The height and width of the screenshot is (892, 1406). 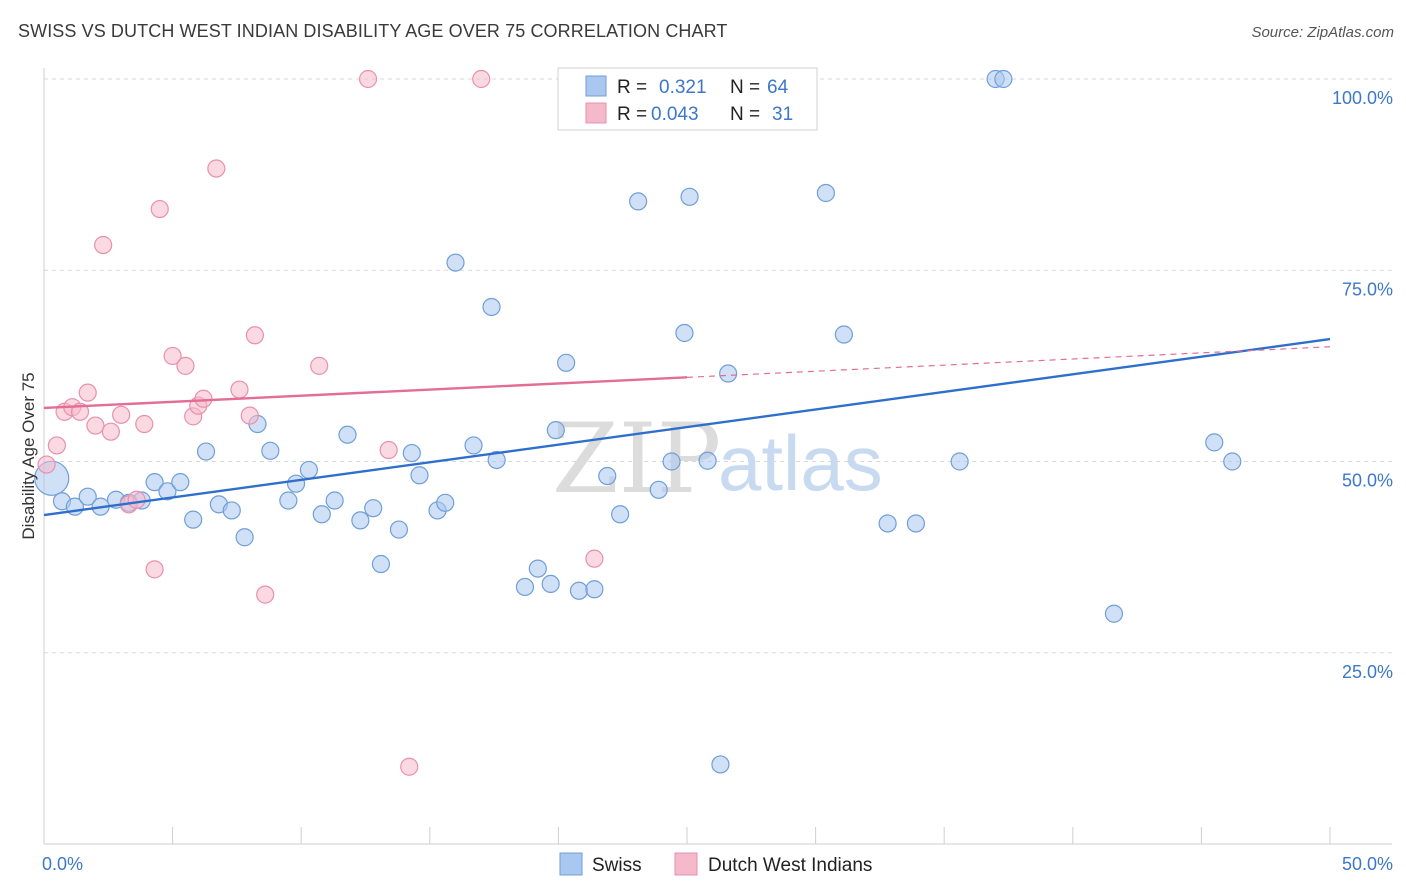 I want to click on series-legend-swatch-dutch, so click(x=686, y=864).